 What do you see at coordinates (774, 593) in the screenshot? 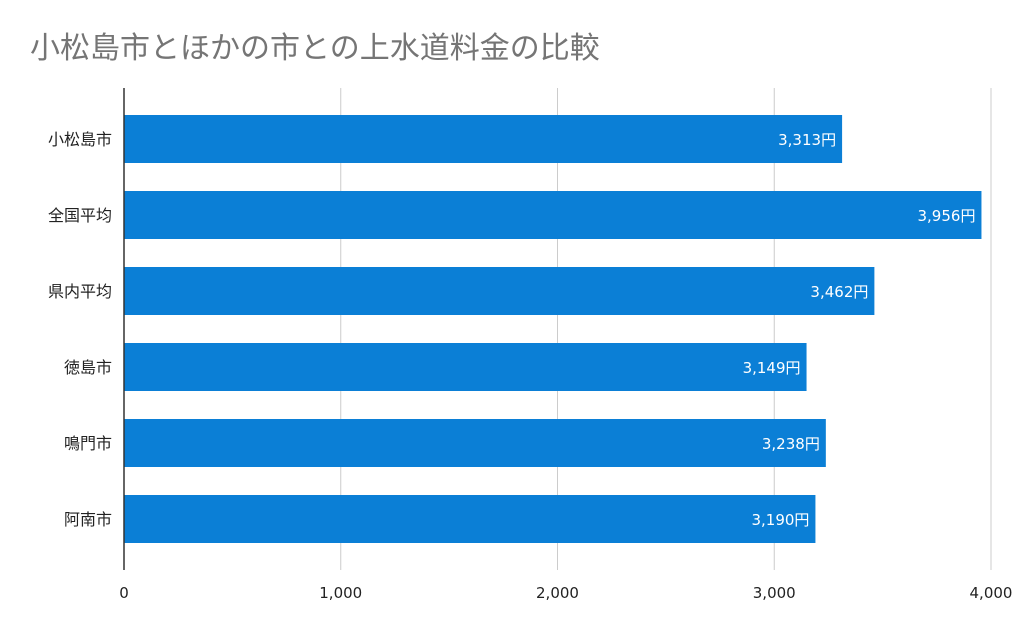
I see `x-tick-label: 3,000` at bounding box center [774, 593].